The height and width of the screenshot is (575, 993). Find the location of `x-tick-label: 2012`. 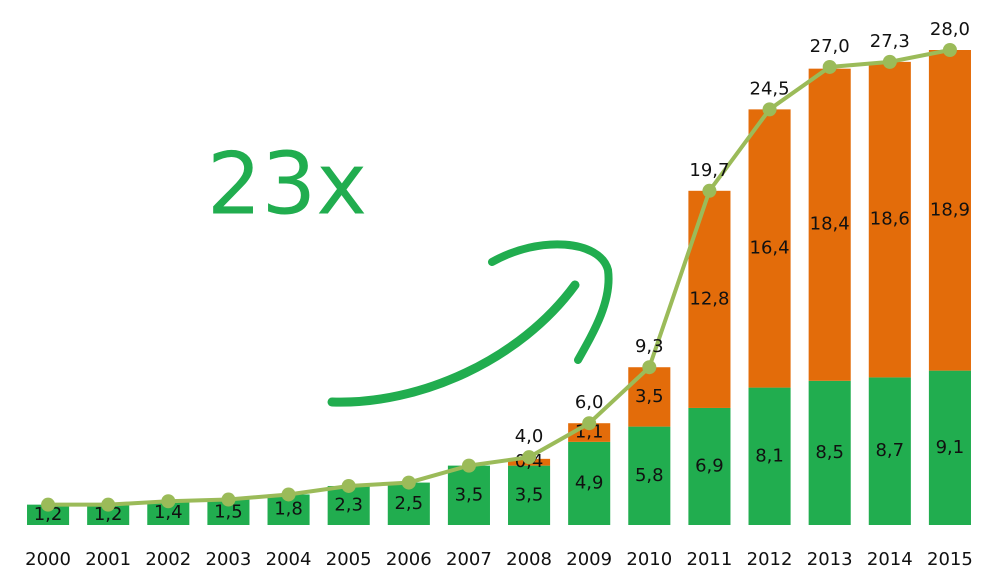

x-tick-label: 2012 is located at coordinates (770, 559).